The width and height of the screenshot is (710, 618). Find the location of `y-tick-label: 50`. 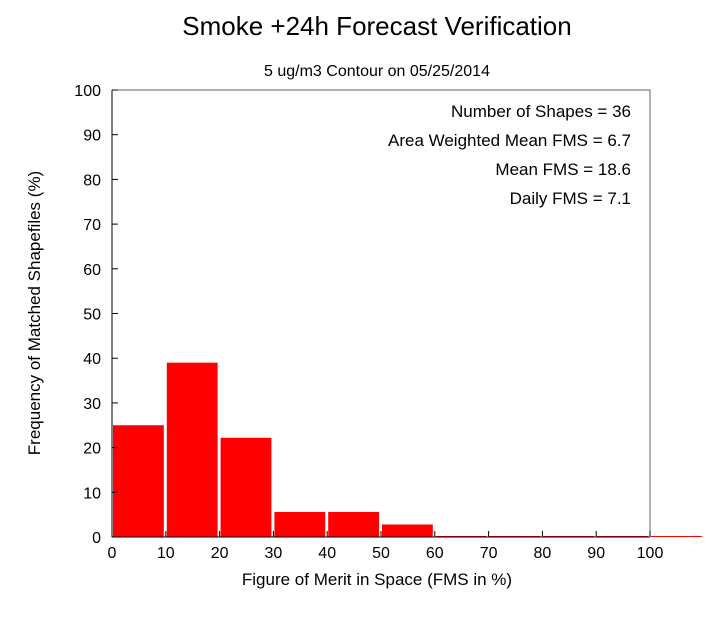

y-tick-label: 50 is located at coordinates (92, 315).